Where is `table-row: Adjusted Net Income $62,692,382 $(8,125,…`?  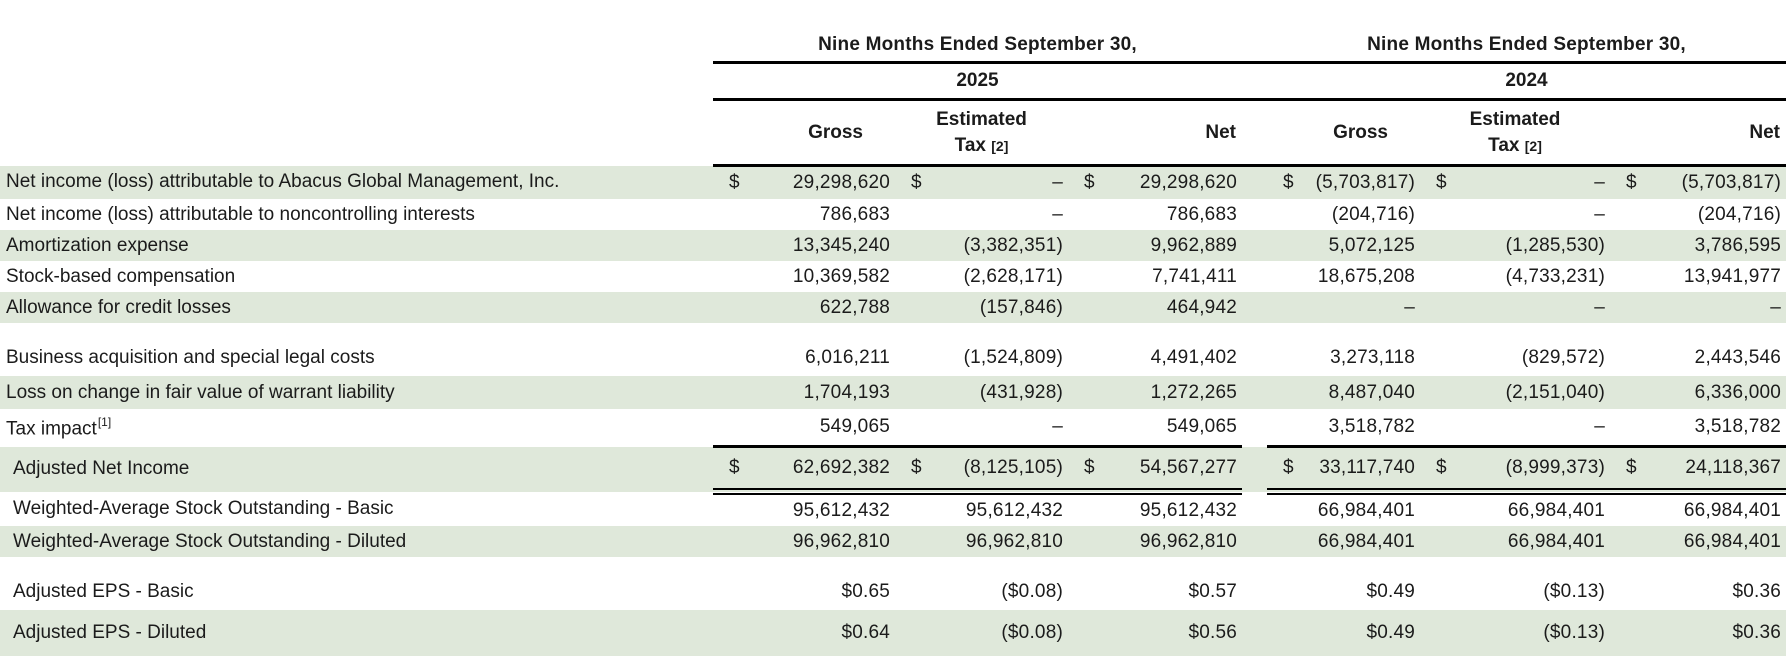
table-row: Adjusted Net Income $62,692,382 $(8,125,… is located at coordinates (893, 469).